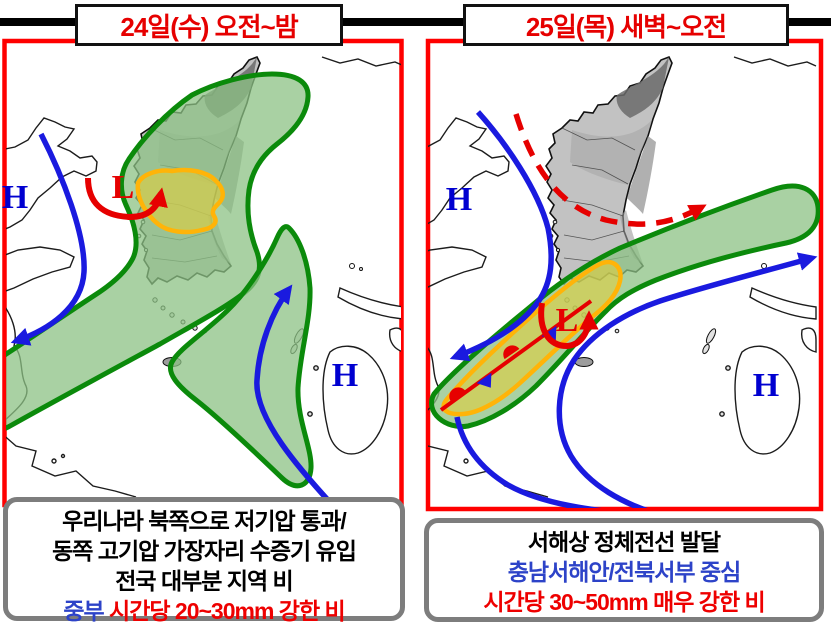 Image resolution: width=831 pixels, height=624 pixels. I want to click on summary-highlight-line: 중부 시간당 20~30mm 강한 비, so click(204, 610).